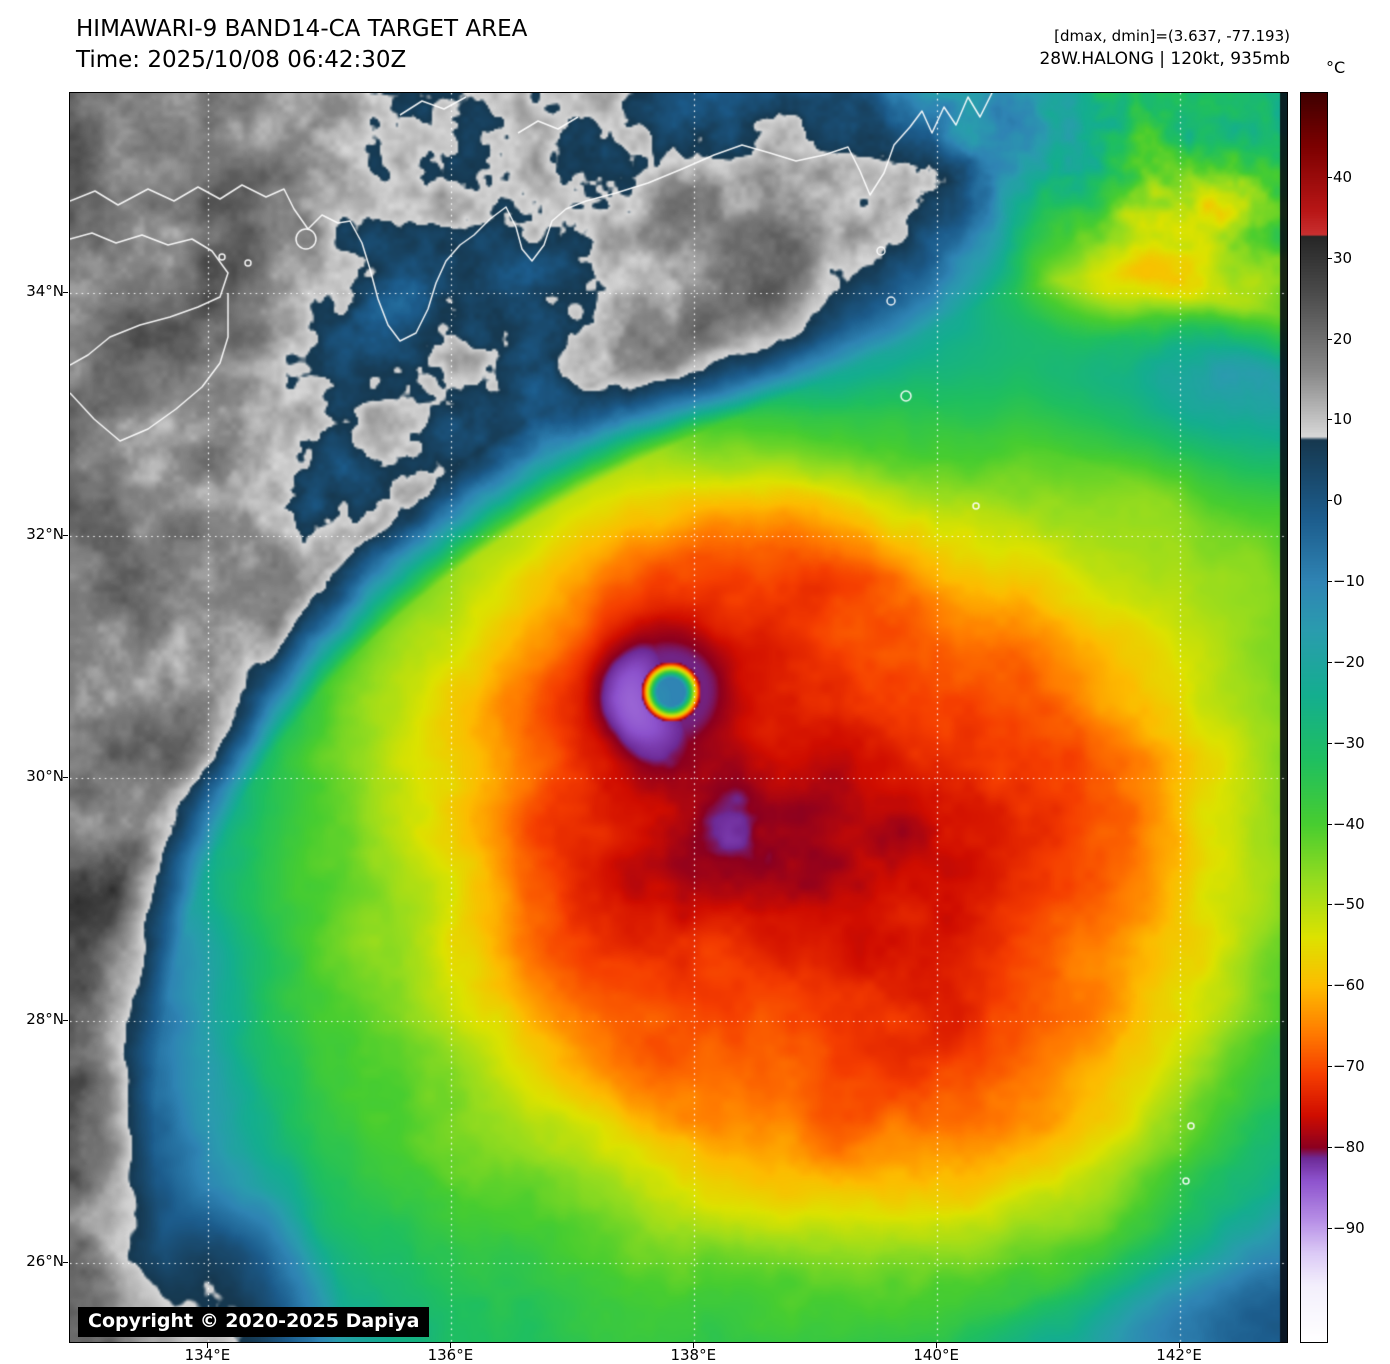 The width and height of the screenshot is (1390, 1364). Describe the element at coordinates (207, 1355) in the screenshot. I see `lon-tick-label: 134°E` at that location.